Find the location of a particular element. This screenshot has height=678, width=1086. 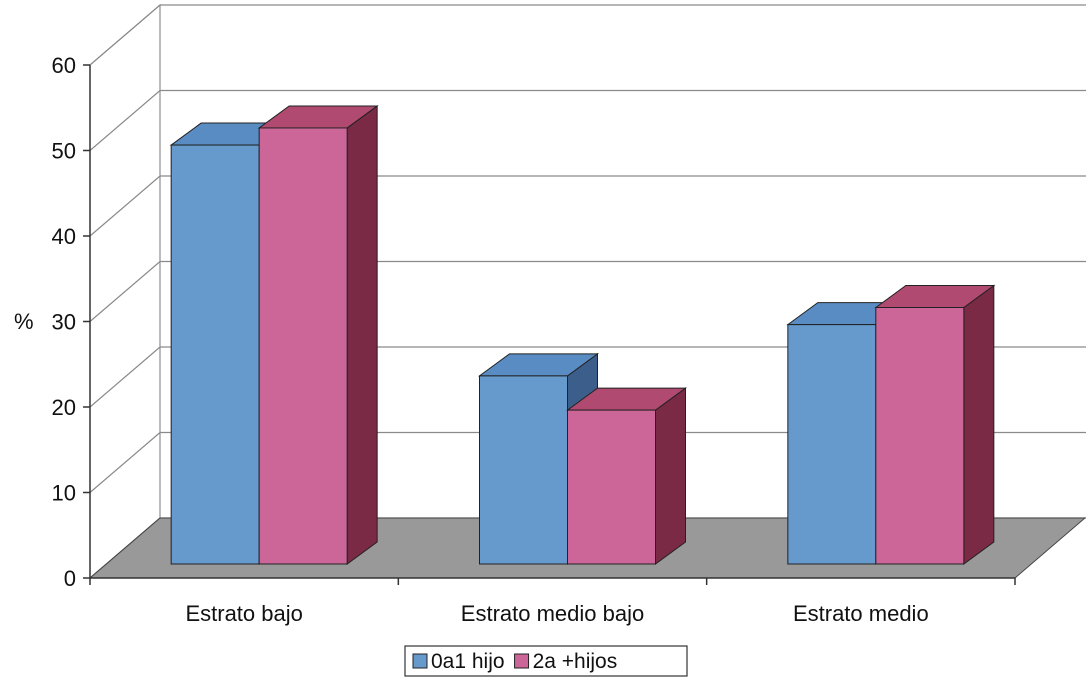

x-category-label: Estrato medio bajo is located at coordinates (552, 613).